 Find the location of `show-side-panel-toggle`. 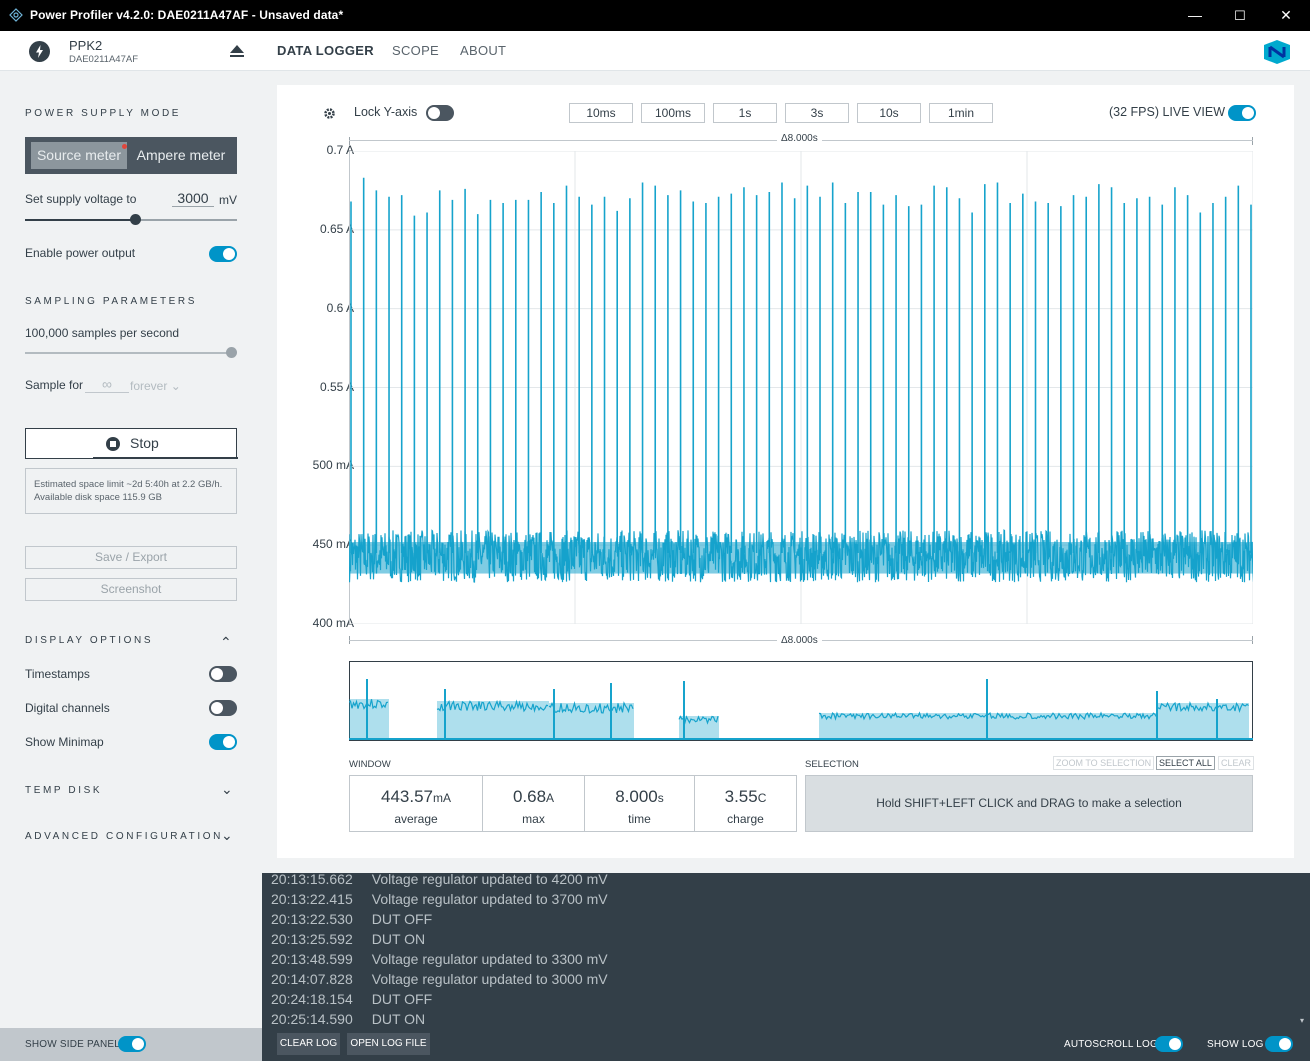

show-side-panel-toggle is located at coordinates (132, 1044).